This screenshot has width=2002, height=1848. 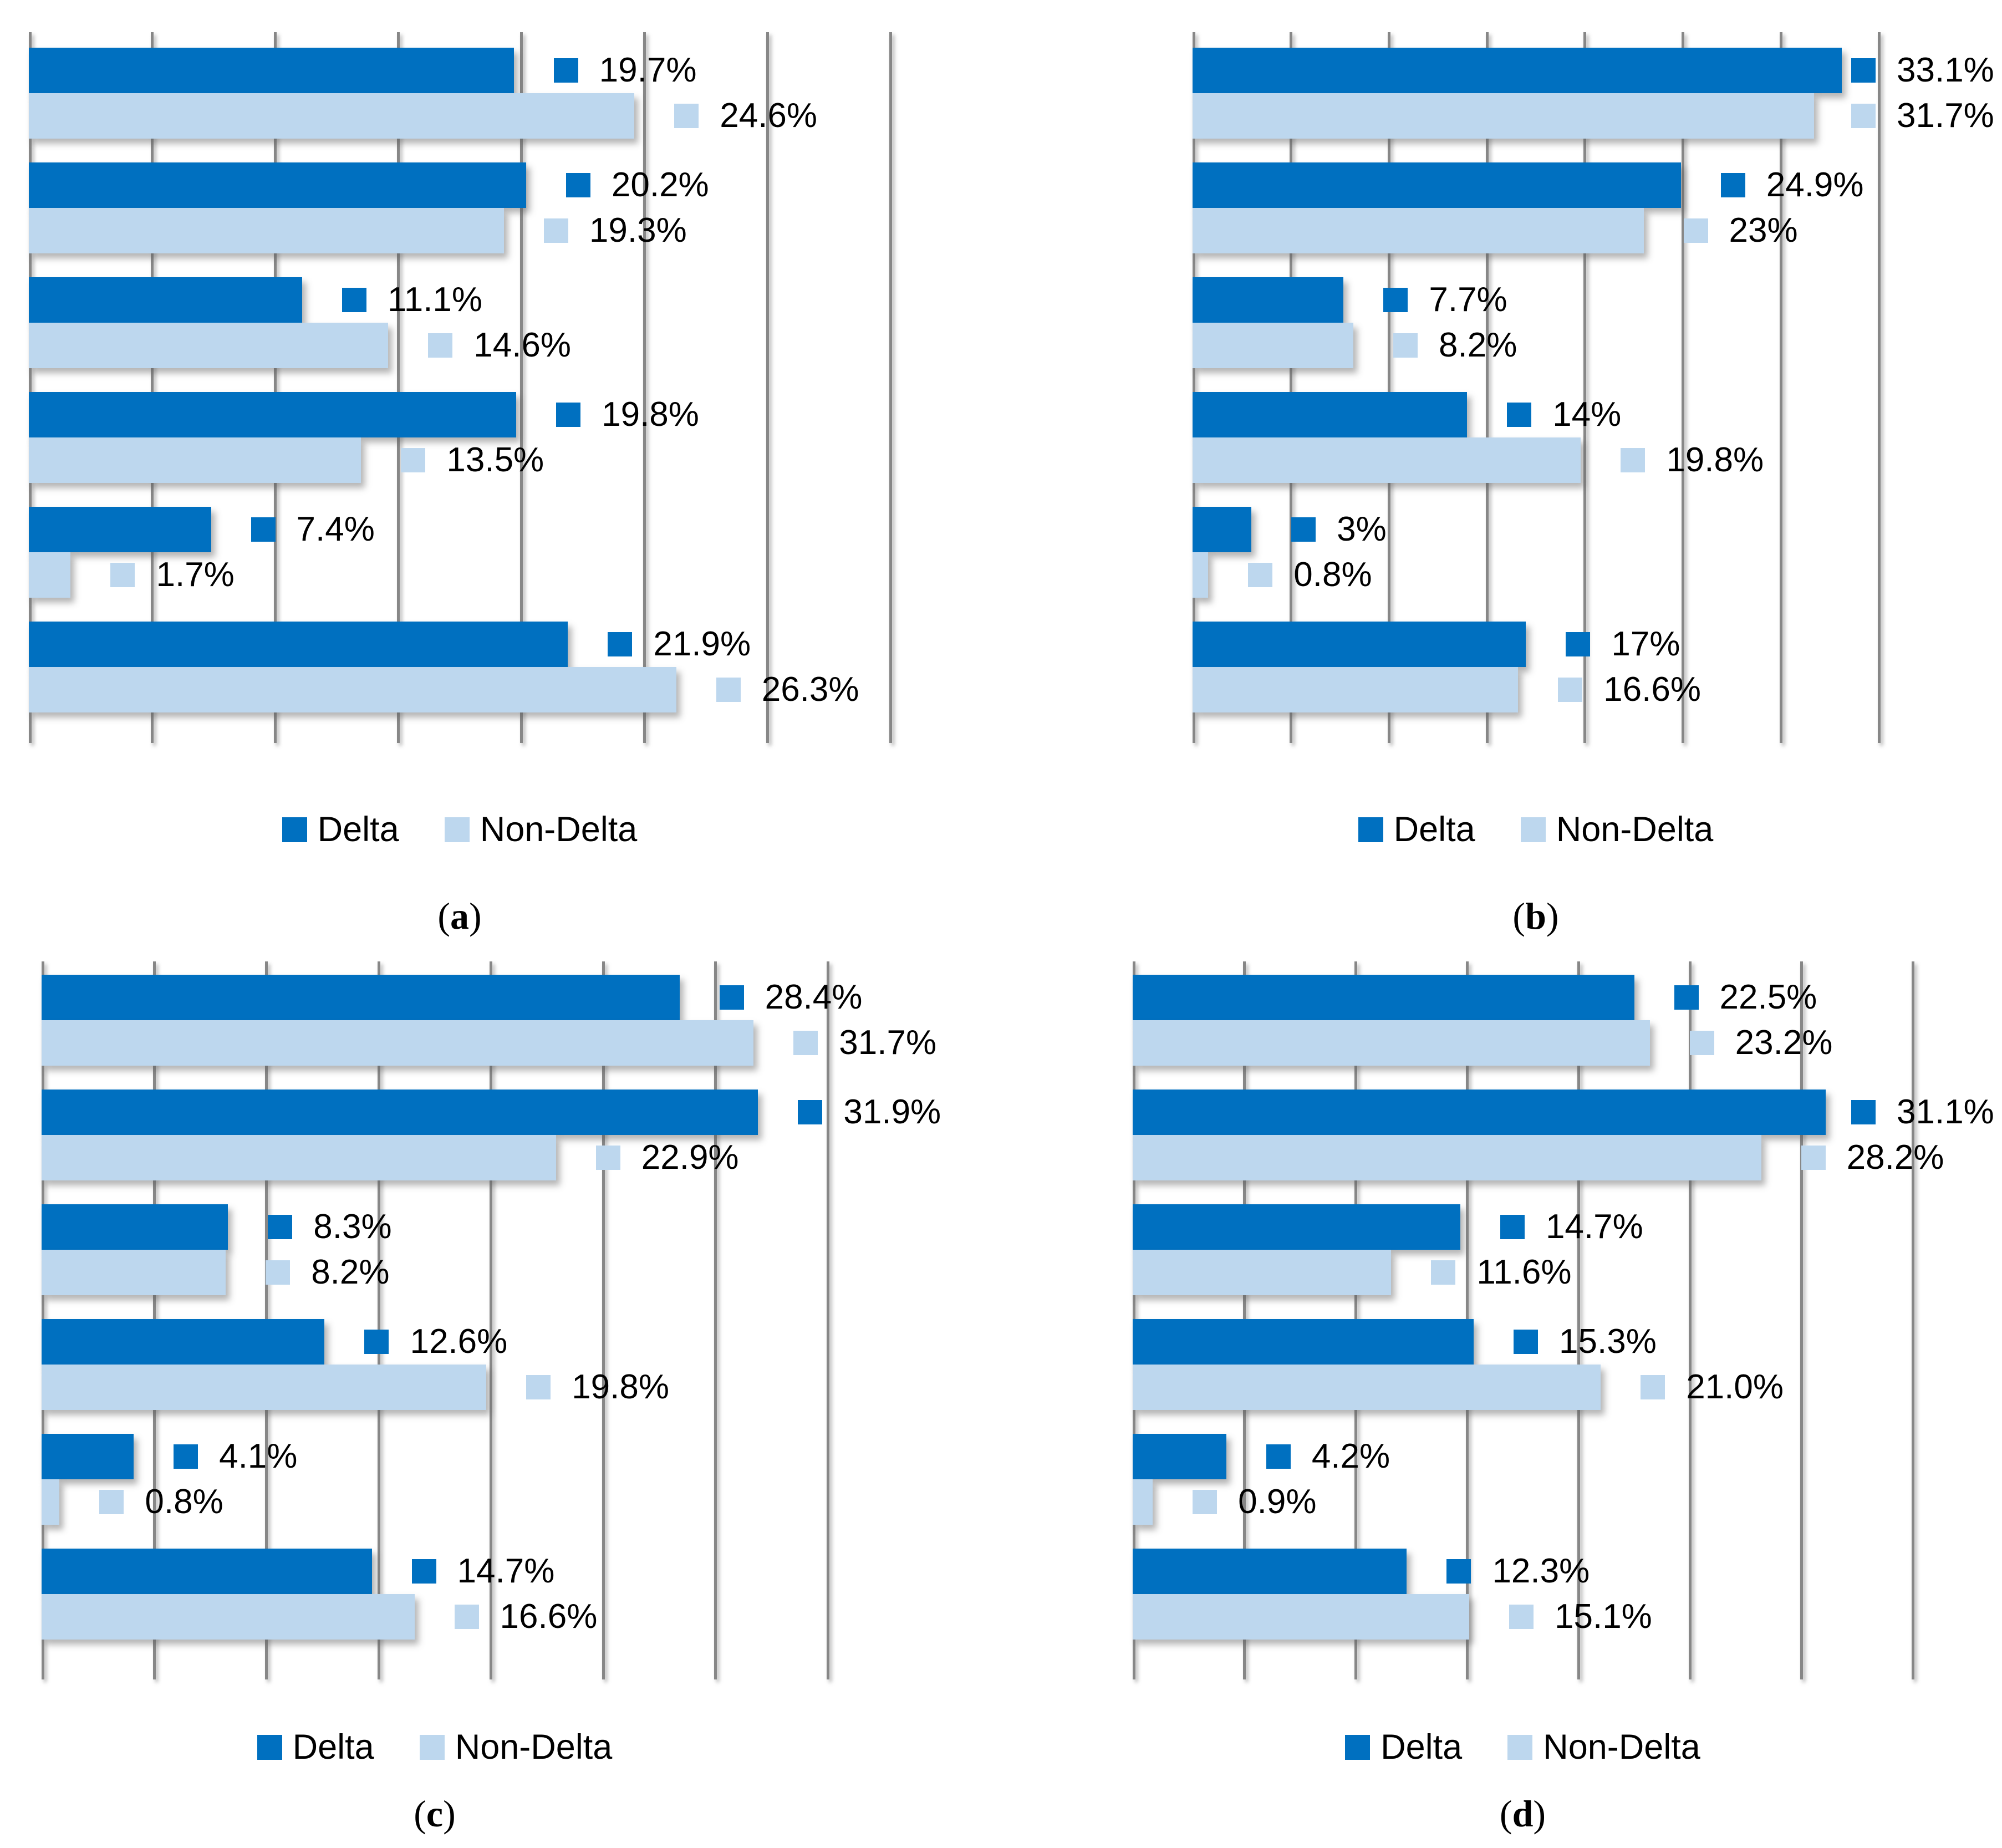 I want to click on data-label: 16.6%, so click(x=1629, y=690).